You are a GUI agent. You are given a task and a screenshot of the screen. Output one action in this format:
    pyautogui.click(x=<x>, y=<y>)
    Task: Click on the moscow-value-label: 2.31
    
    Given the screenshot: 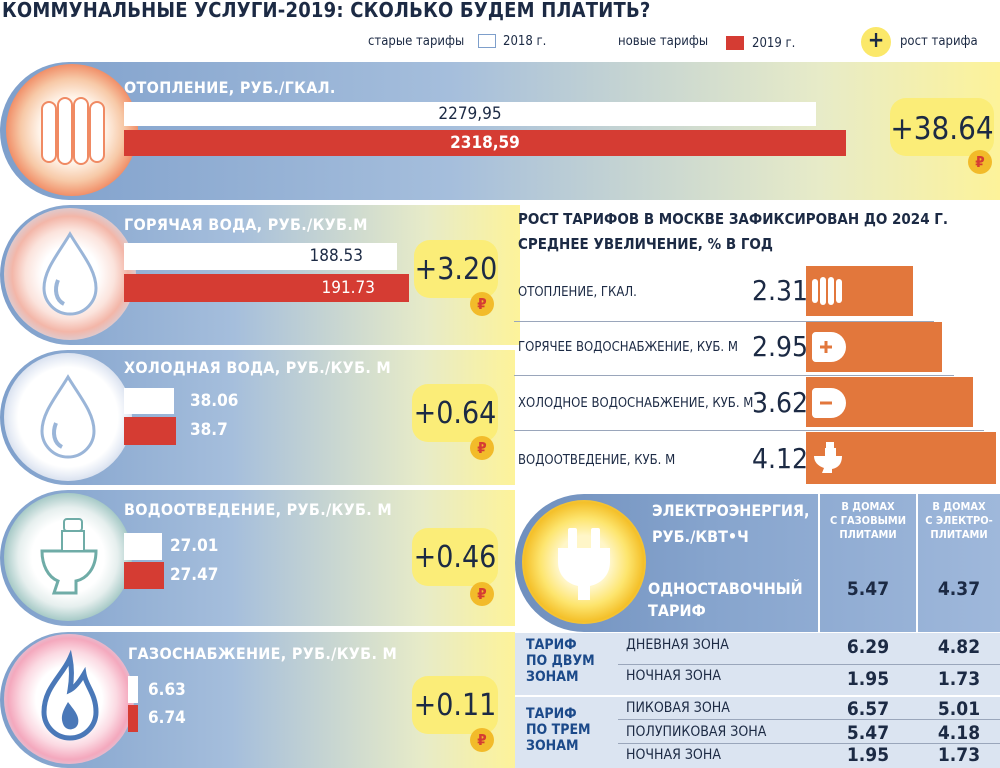 What is the action you would take?
    pyautogui.click(x=780, y=290)
    